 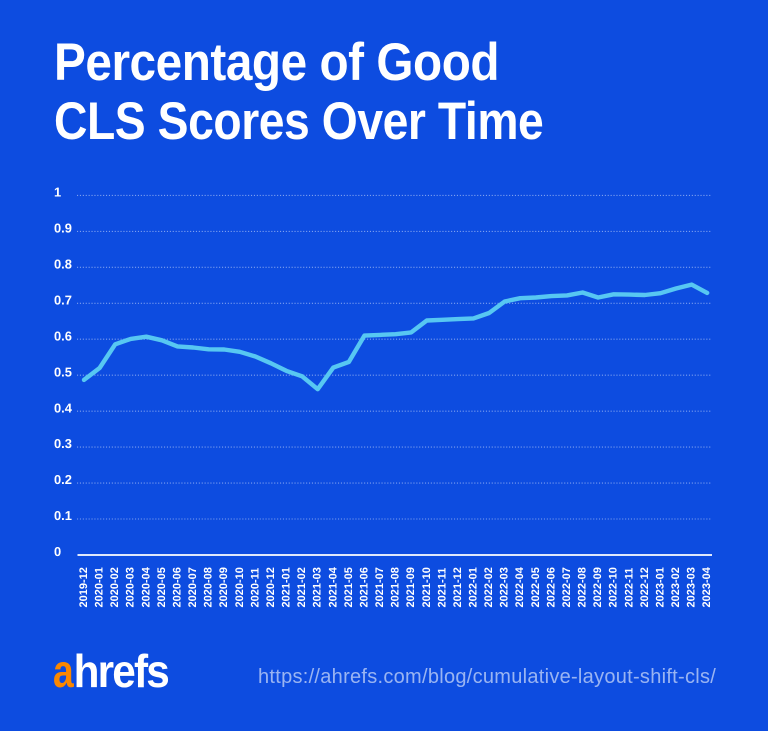 I want to click on svg-text: 2023-04, so click(x=707, y=586).